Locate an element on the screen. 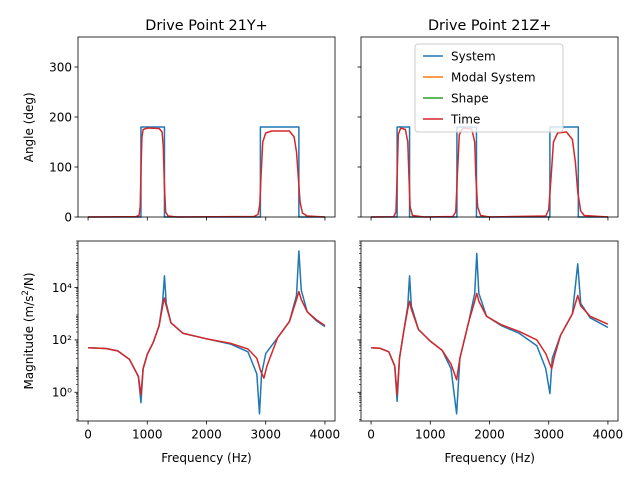 This screenshot has height=480, width=640. x-tick-label-left: 2000 is located at coordinates (206, 435).